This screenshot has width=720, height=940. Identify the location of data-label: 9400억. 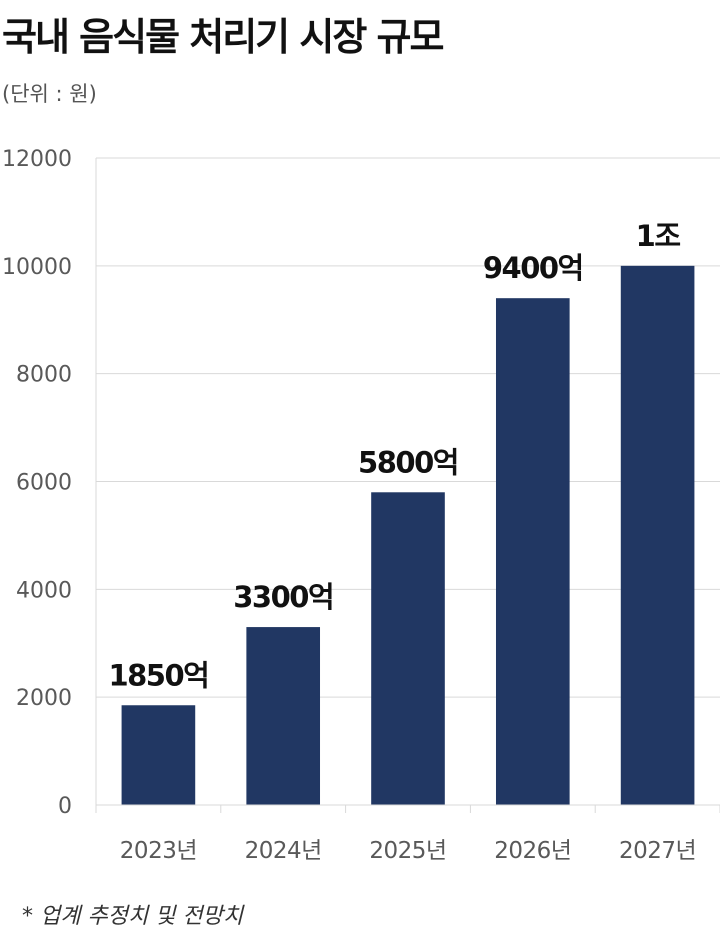
(533, 268).